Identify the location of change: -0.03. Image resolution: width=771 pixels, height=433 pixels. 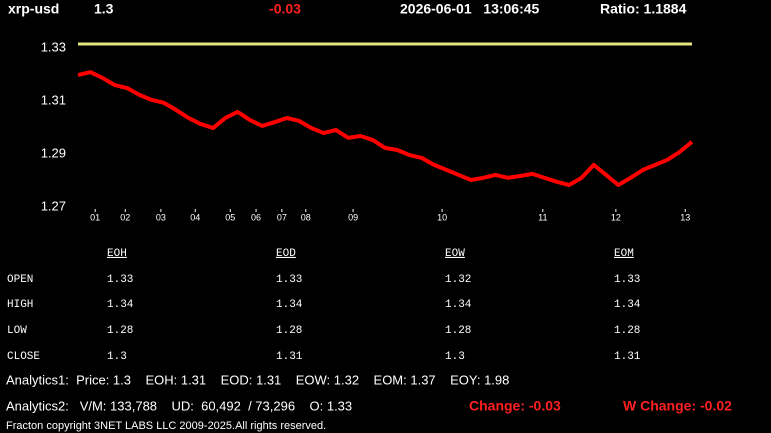
(285, 9).